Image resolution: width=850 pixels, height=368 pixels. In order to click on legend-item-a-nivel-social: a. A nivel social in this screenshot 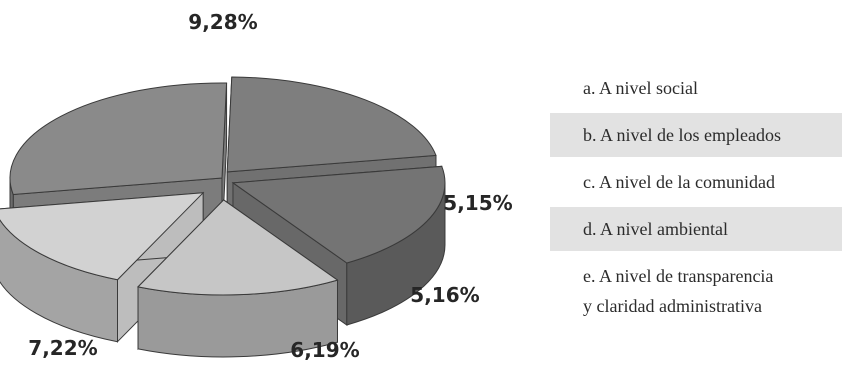, I will do `click(696, 88)`.